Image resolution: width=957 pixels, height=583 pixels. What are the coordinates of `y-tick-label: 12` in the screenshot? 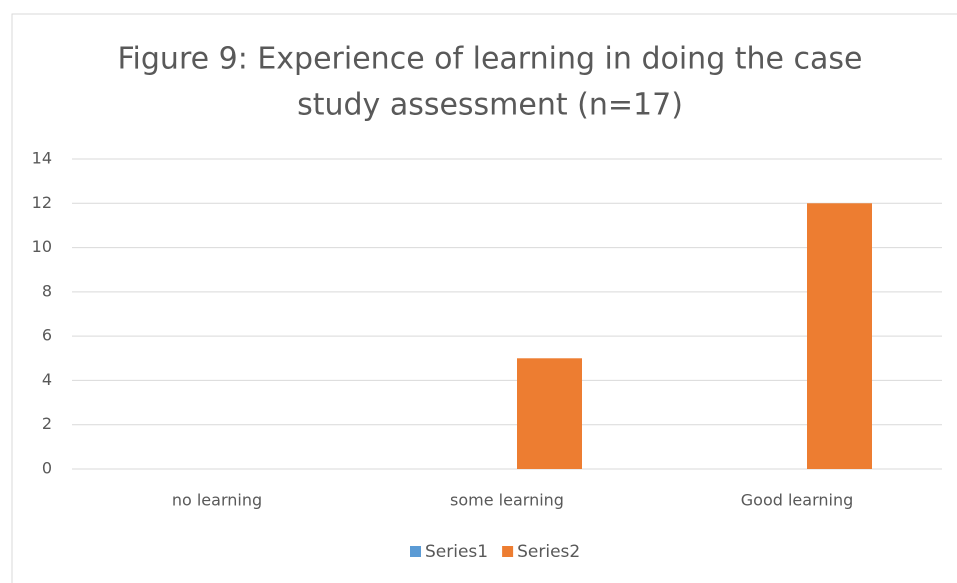 It's located at (42, 202).